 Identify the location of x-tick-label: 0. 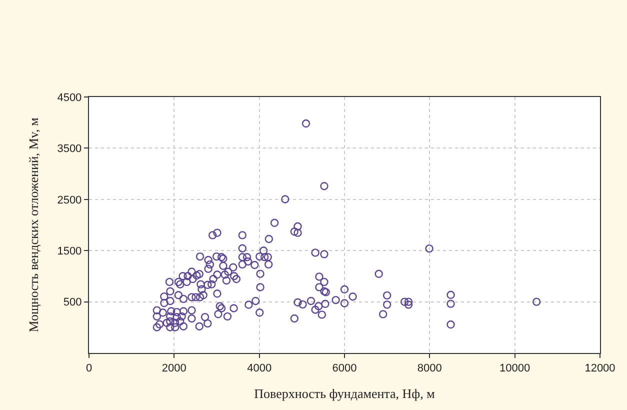
(89, 368).